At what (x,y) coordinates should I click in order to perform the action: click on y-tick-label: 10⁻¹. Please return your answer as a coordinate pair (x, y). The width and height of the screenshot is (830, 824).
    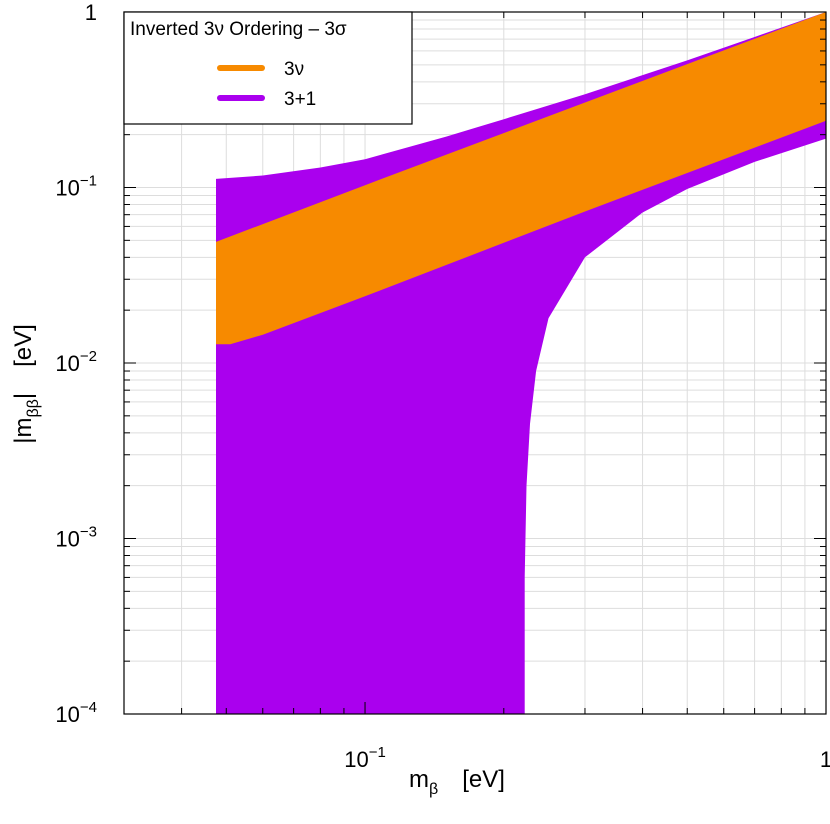
    Looking at the image, I should click on (76, 187).